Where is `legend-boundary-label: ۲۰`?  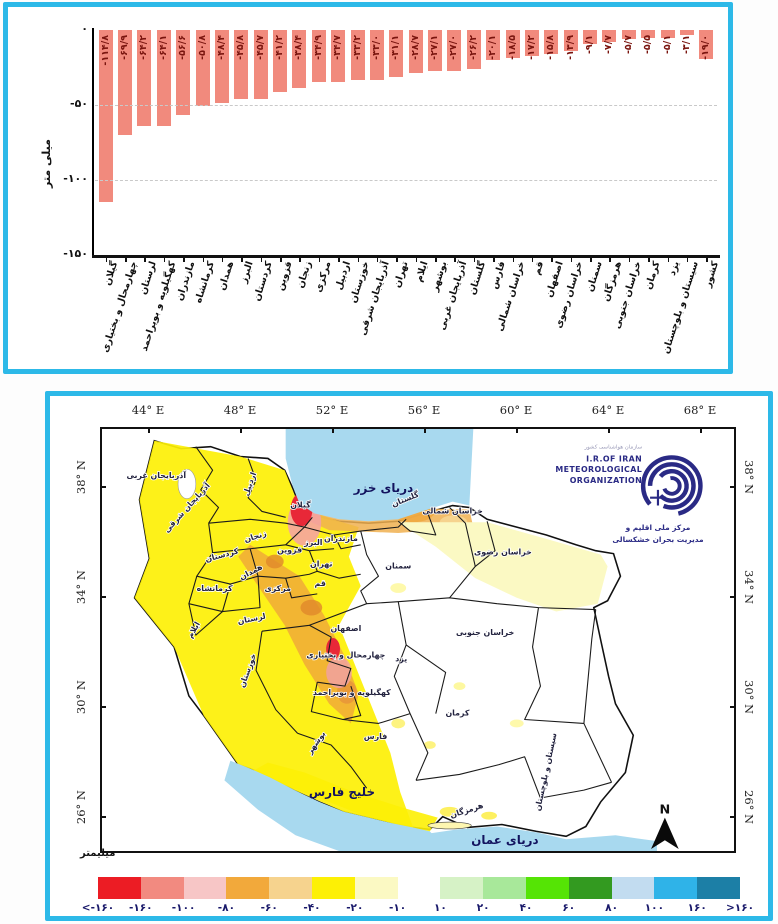
legend-boundary-label: ۲۰ is located at coordinates (483, 908).